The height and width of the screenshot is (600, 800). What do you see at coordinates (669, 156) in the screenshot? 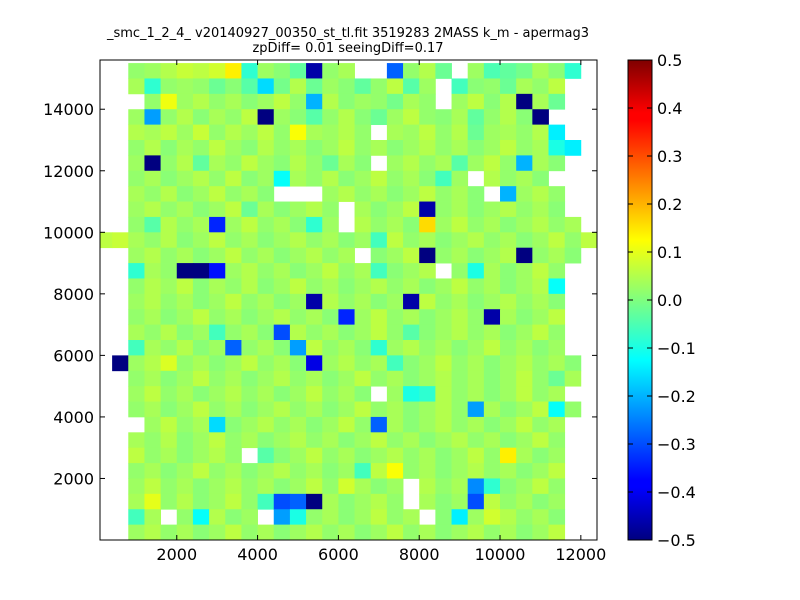
I see `colorbar-tick-label: 0.3` at bounding box center [669, 156].